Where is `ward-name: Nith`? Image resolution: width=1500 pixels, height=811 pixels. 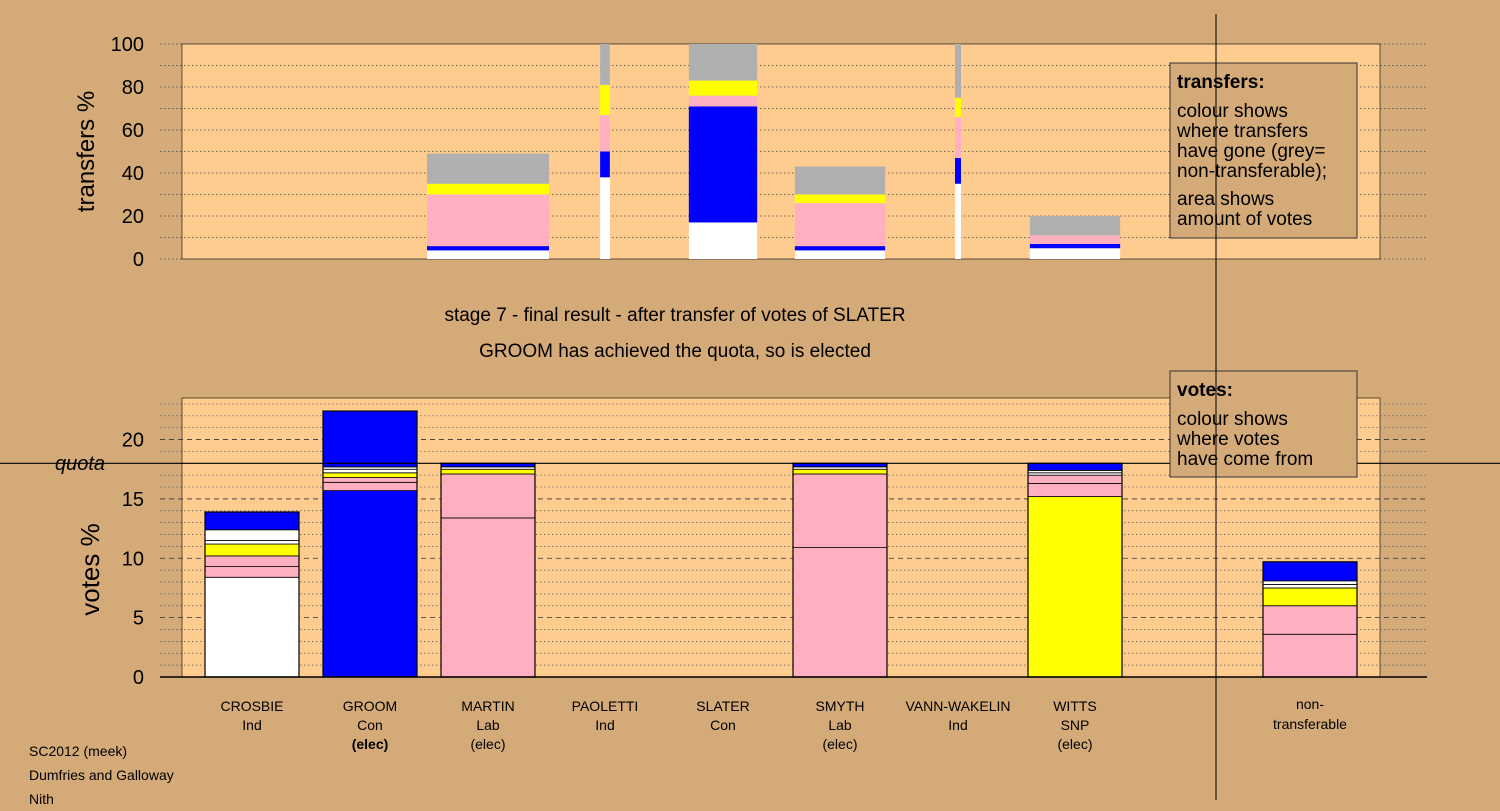
ward-name: Nith is located at coordinates (41, 799).